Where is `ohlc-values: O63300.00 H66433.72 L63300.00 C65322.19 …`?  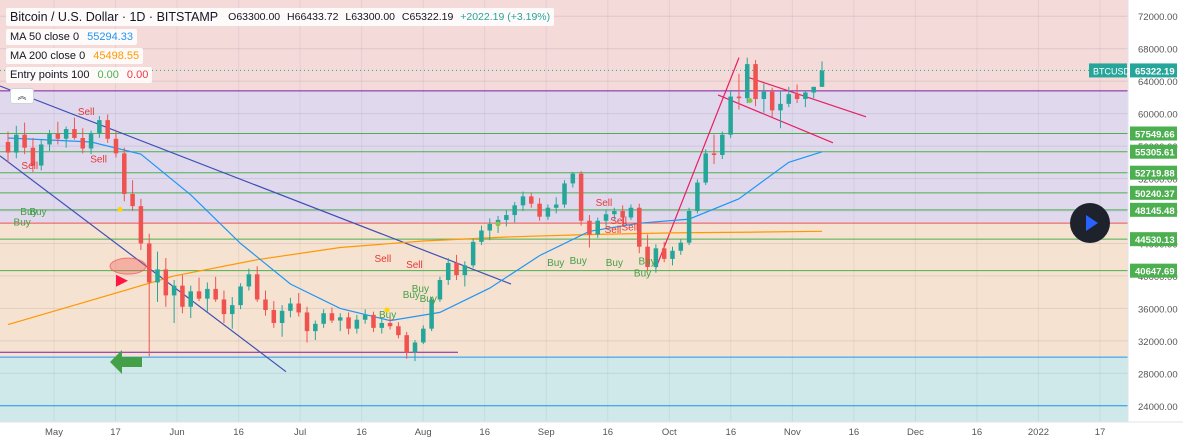 ohlc-values: O63300.00 H66433.72 L63300.00 C65322.19 … is located at coordinates (387, 17).